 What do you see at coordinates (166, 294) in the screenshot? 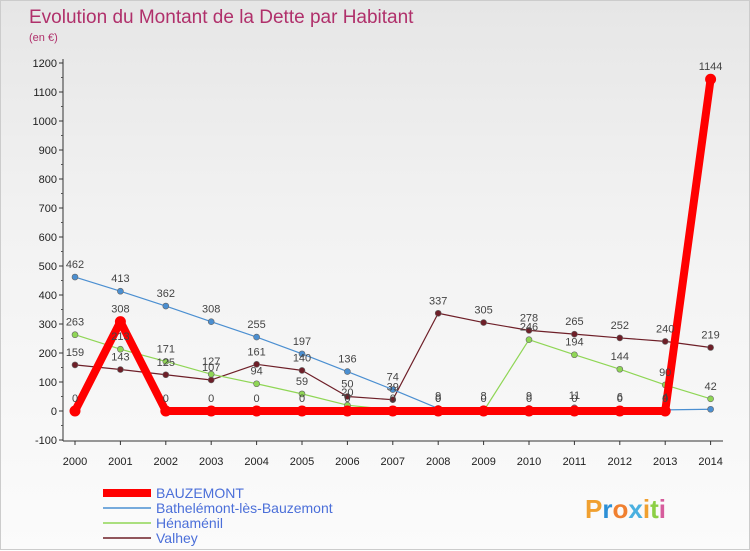
I see `data-label: 362` at bounding box center [166, 294].